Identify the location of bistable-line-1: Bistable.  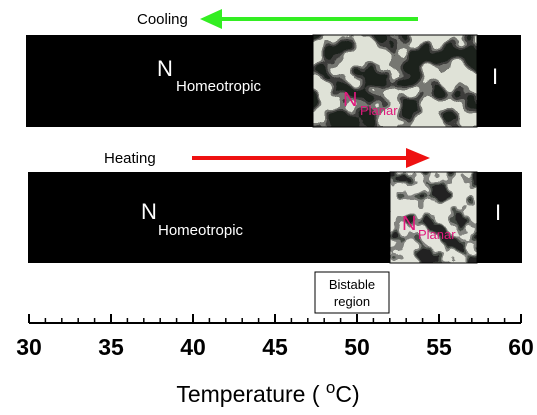
(352, 284).